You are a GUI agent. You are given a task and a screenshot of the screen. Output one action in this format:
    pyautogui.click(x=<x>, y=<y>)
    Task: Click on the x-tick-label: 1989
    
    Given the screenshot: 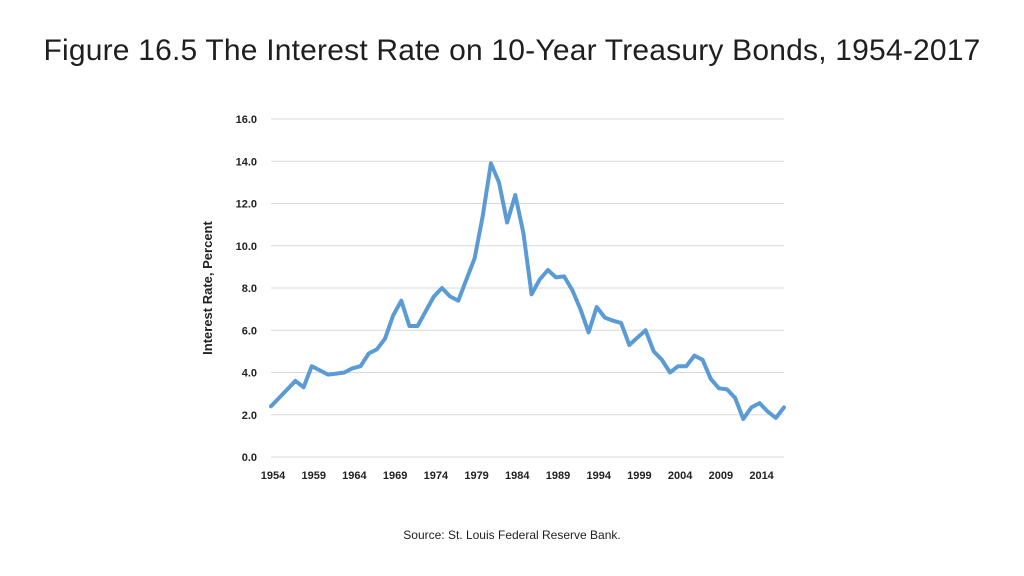 What is the action you would take?
    pyautogui.click(x=558, y=476)
    